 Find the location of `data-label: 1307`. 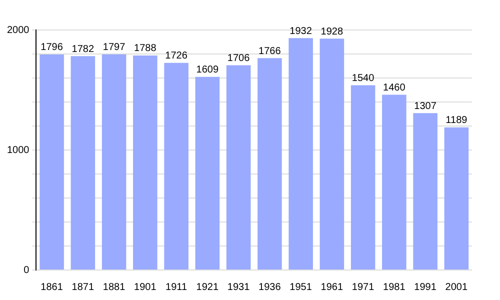

data-label: 1307 is located at coordinates (425, 106).